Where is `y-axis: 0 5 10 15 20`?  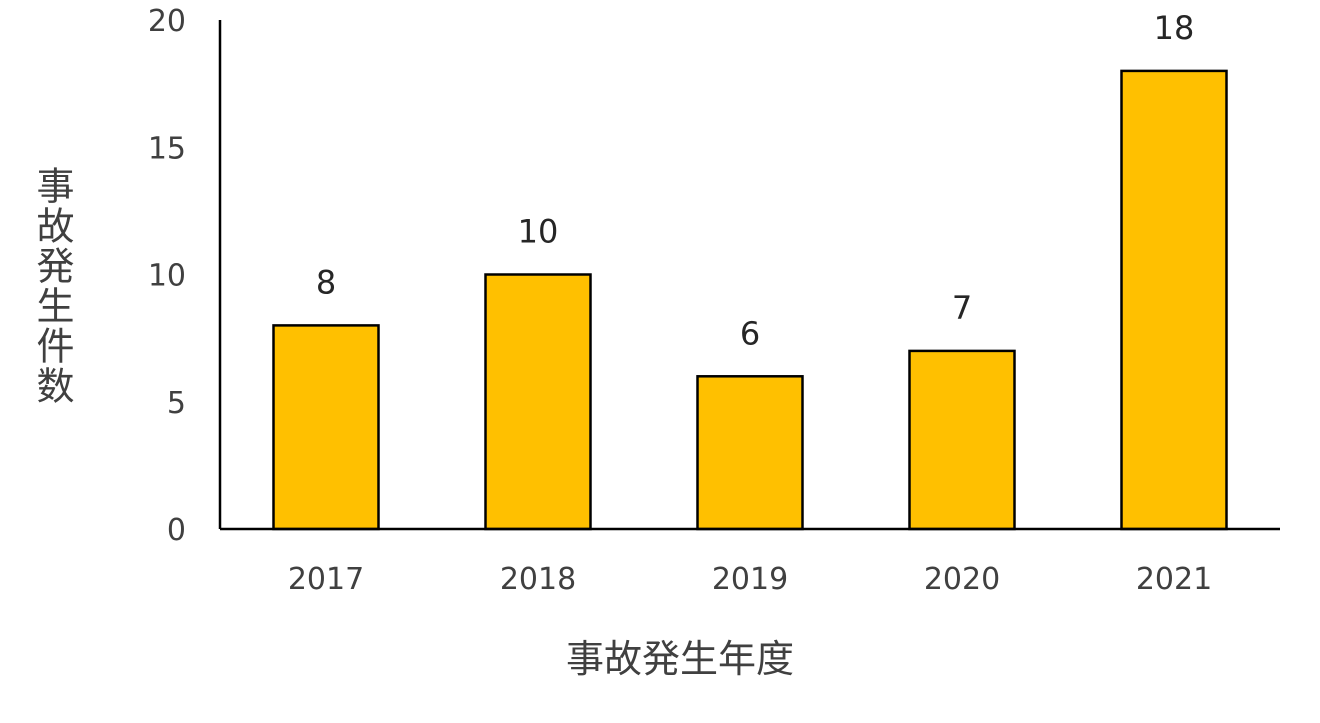 y-axis: 0 5 10 15 20 is located at coordinates (185, 276).